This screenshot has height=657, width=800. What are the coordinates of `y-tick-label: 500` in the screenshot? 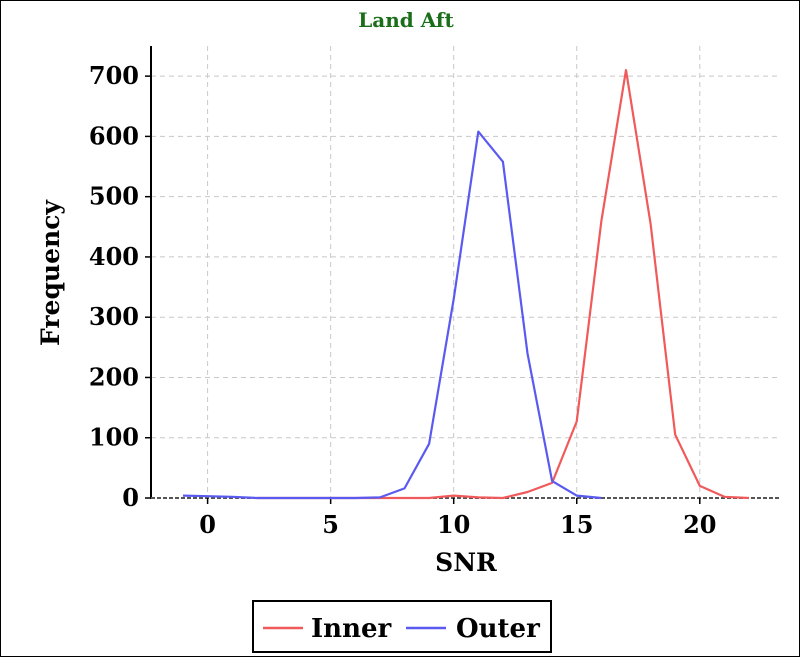 It's located at (114, 196).